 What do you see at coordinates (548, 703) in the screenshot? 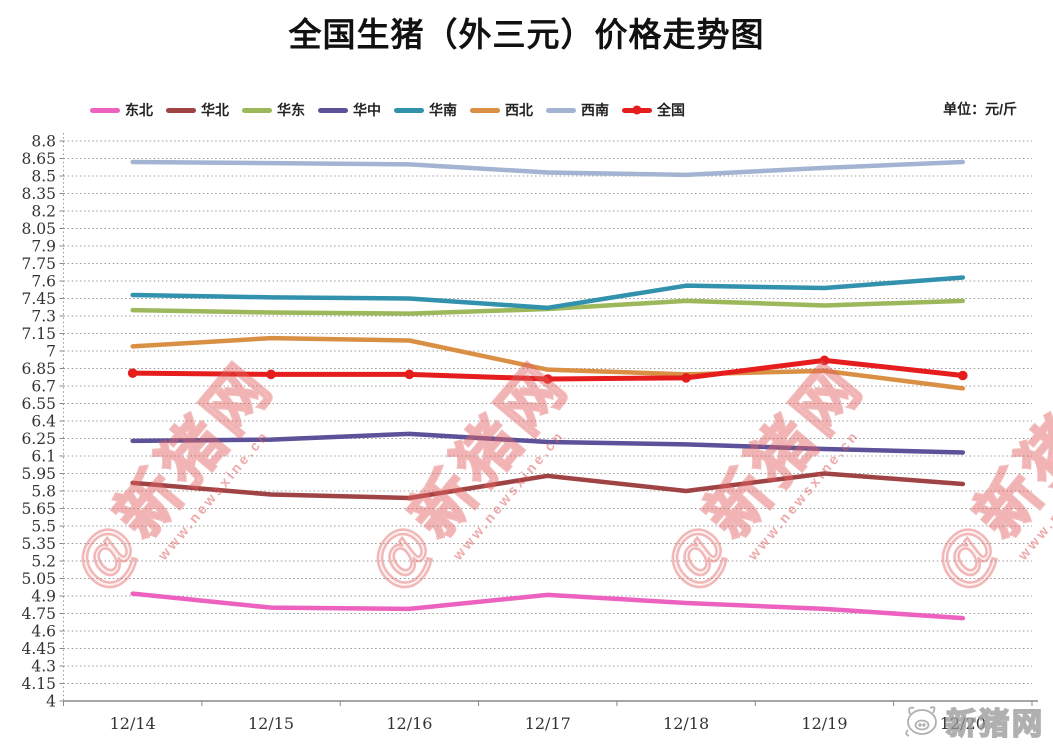
I see `x-axis-ticks` at bounding box center [548, 703].